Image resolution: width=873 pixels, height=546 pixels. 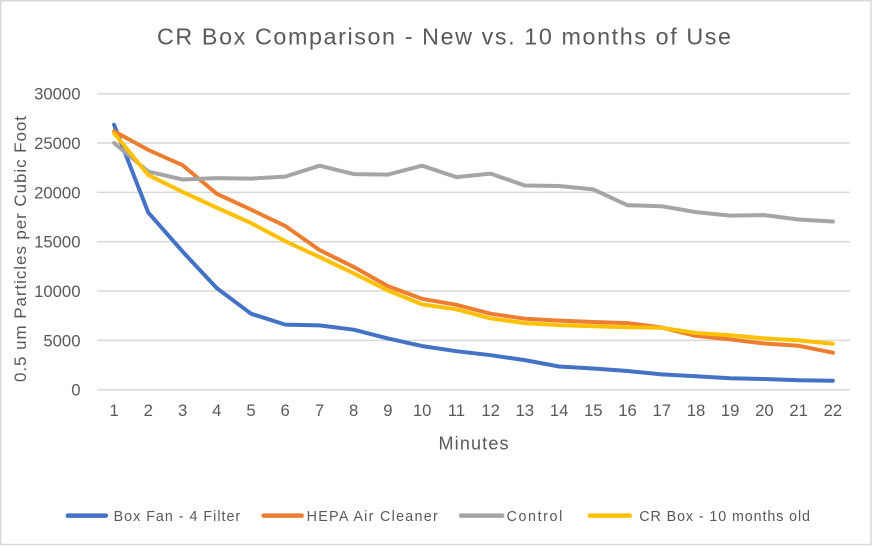 I want to click on svg-text: 15000, so click(x=57, y=242).